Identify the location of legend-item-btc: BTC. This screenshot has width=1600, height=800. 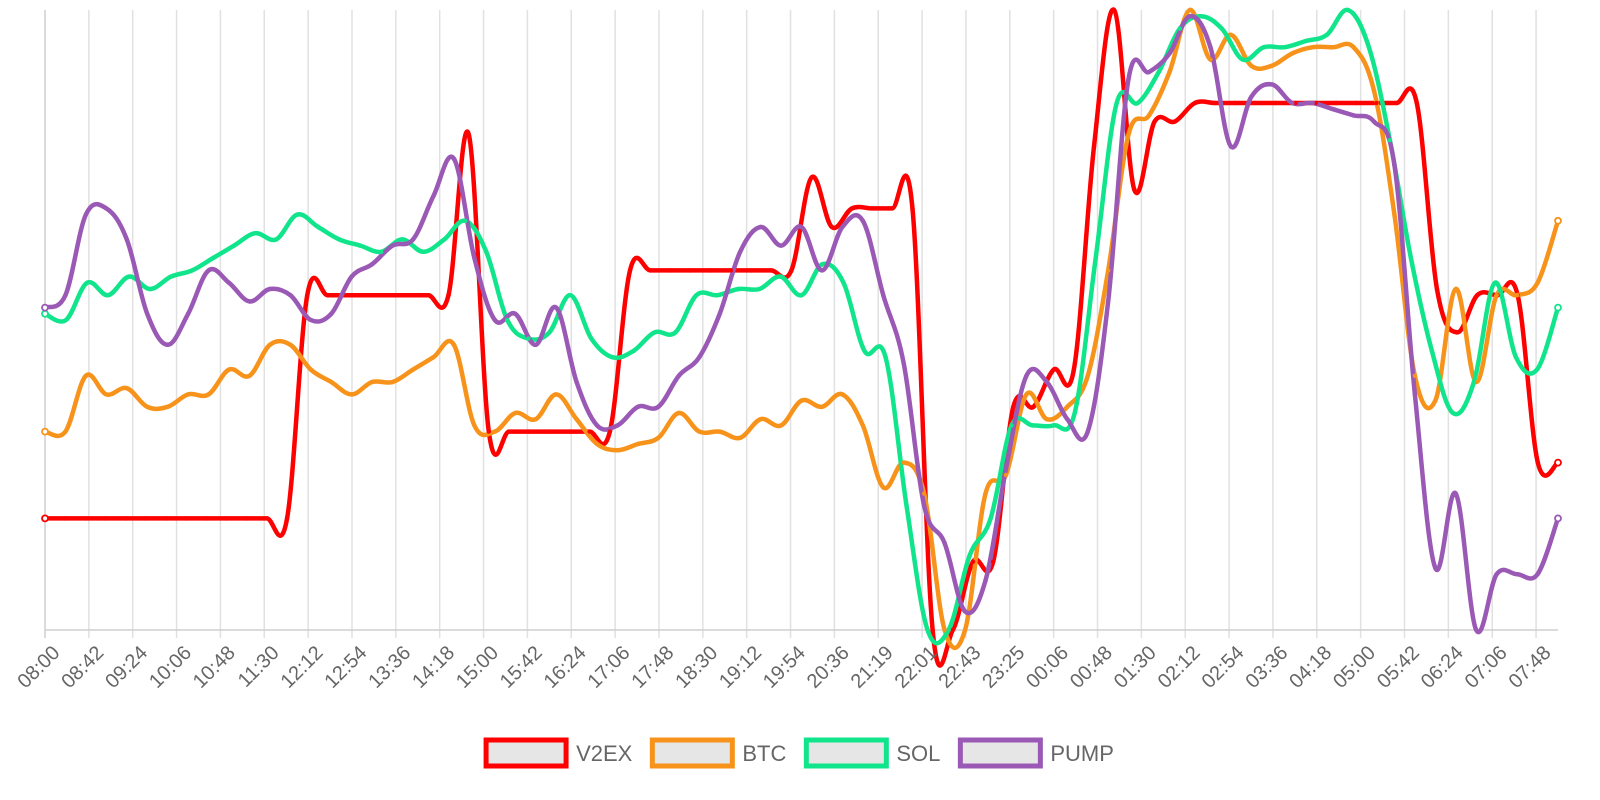
(717, 753).